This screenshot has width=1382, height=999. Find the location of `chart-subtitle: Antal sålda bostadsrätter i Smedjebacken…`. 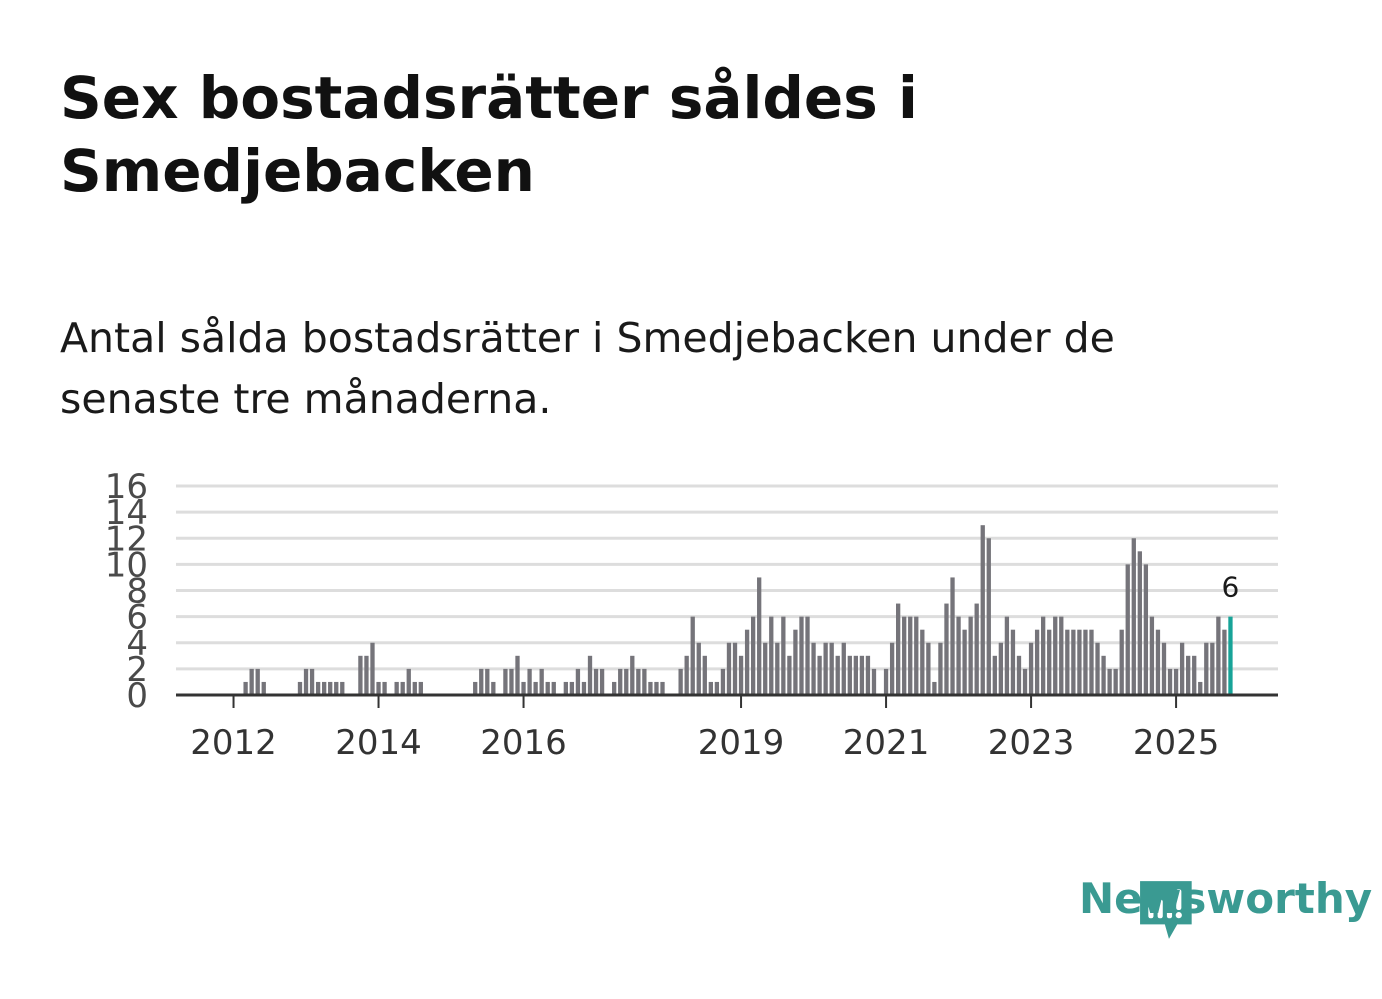

chart-subtitle: Antal sålda bostadsrätter i Smedjebacken… is located at coordinates (587, 368).